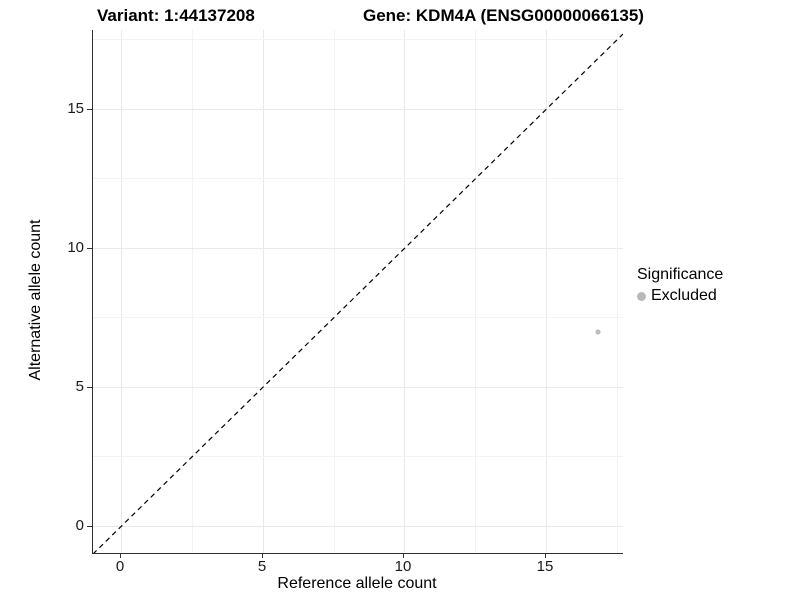 This screenshot has width=800, height=600. What do you see at coordinates (545, 566) in the screenshot?
I see `x-tick-label: 15` at bounding box center [545, 566].